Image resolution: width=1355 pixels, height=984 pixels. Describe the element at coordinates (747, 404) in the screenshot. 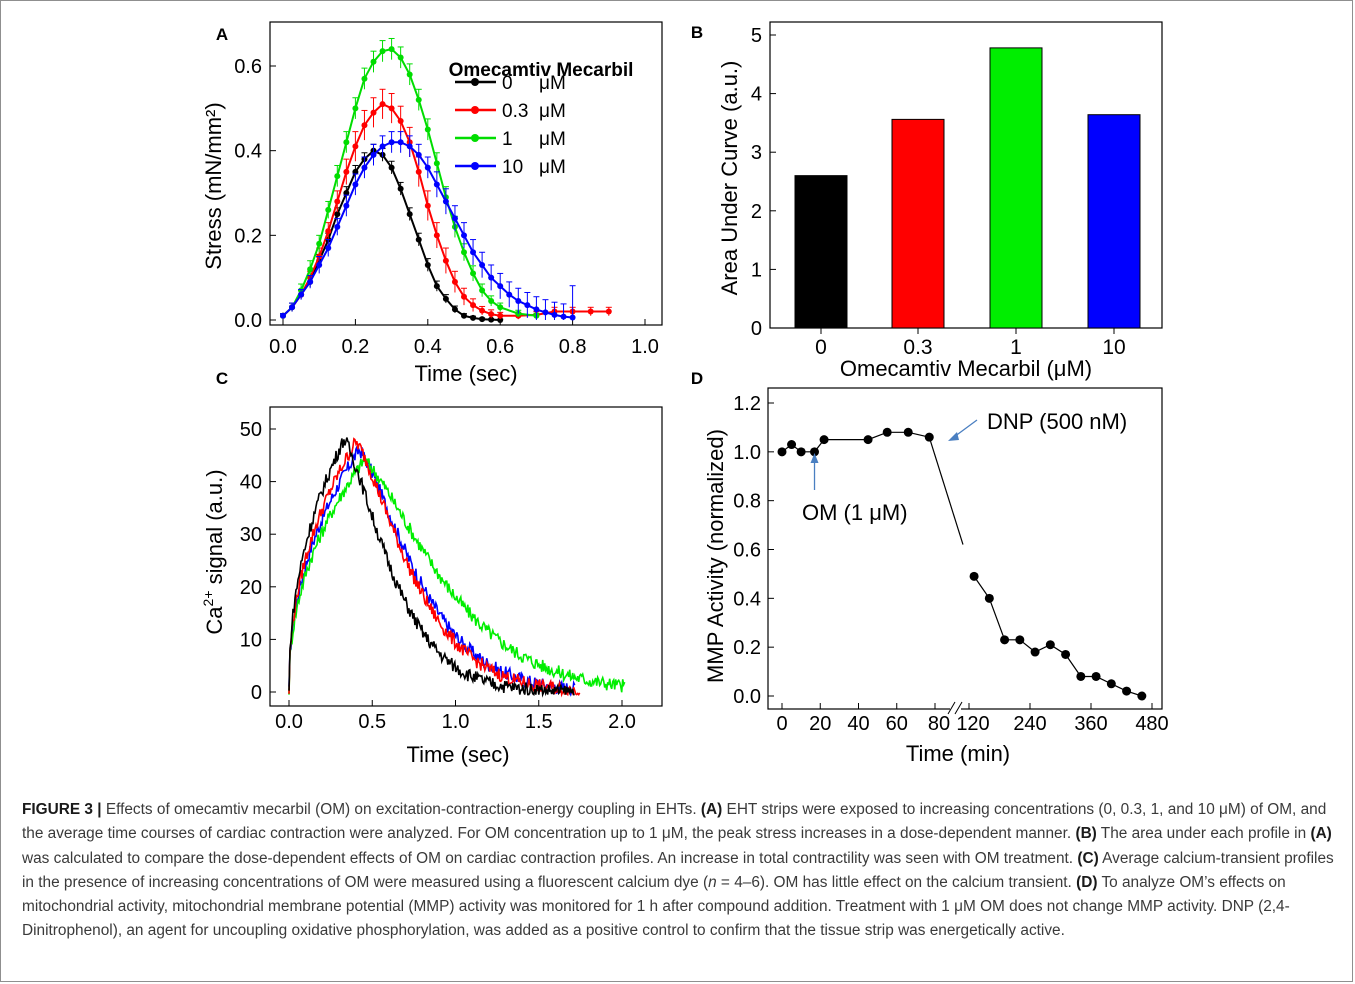

I see `panel-d-ytick-label: 1.2` at that location.